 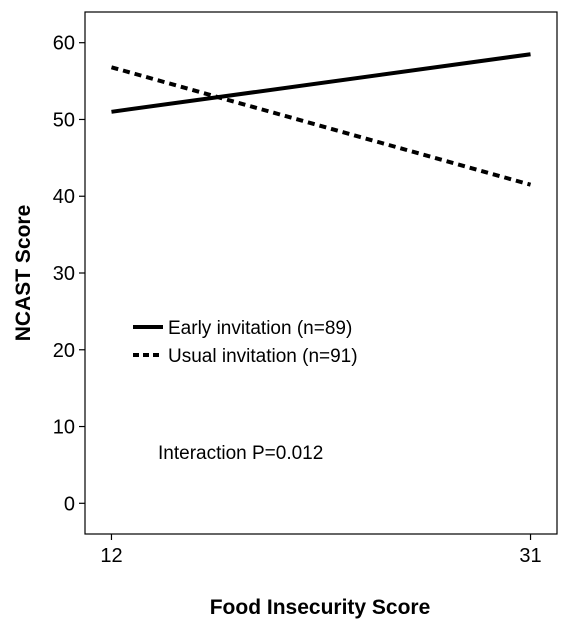 I want to click on y-tick-label: 0, so click(x=69, y=504).